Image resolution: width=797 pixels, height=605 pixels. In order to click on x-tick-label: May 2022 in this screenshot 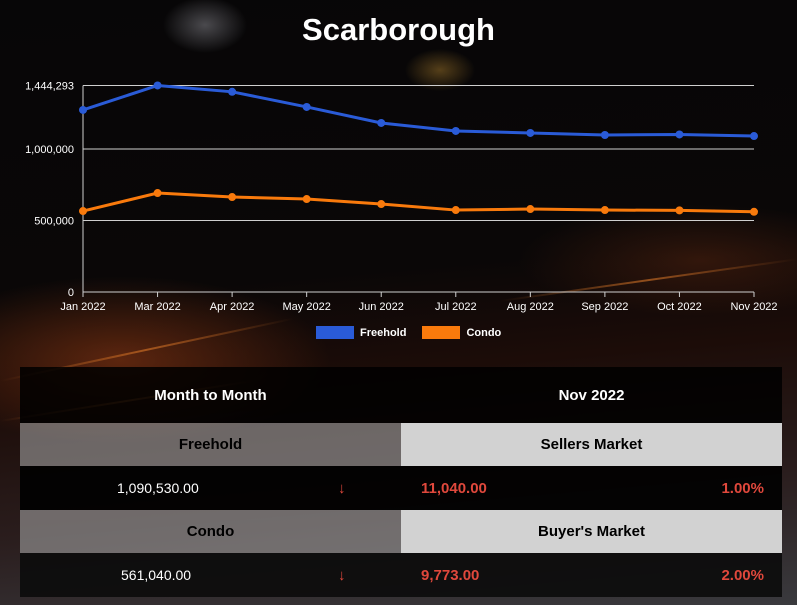, I will do `click(307, 307)`.